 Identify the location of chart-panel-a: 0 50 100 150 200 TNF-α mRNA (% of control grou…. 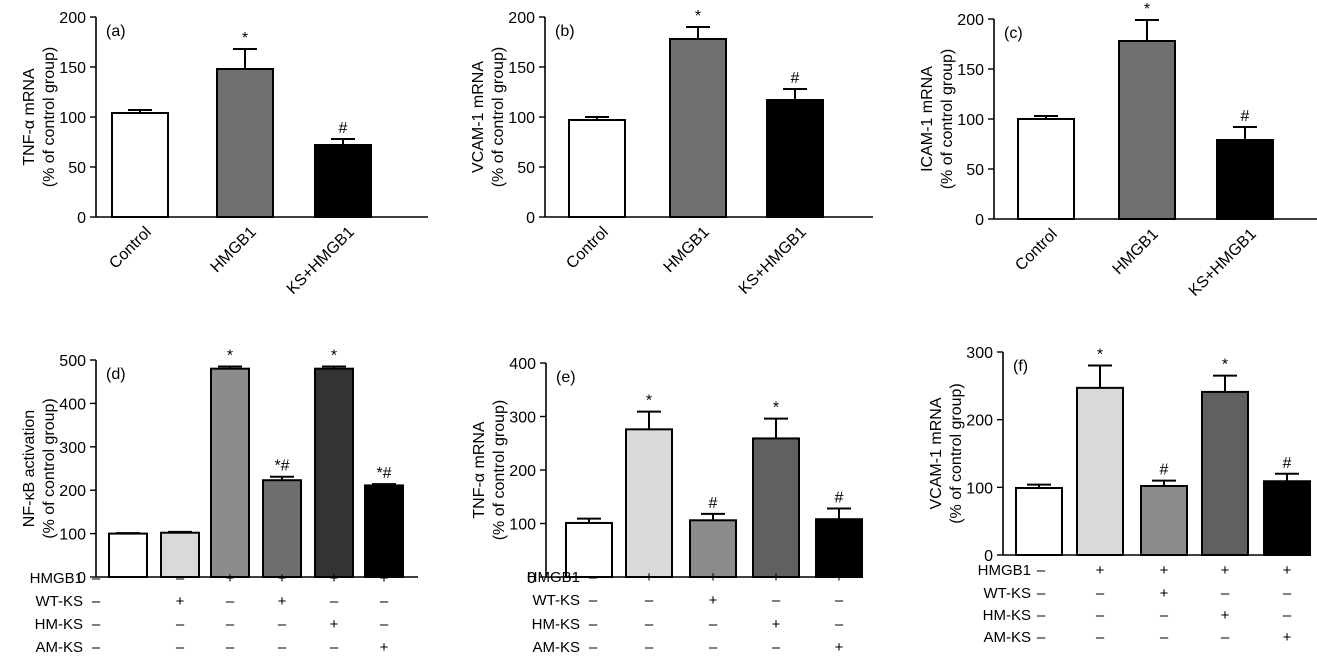
(224, 154).